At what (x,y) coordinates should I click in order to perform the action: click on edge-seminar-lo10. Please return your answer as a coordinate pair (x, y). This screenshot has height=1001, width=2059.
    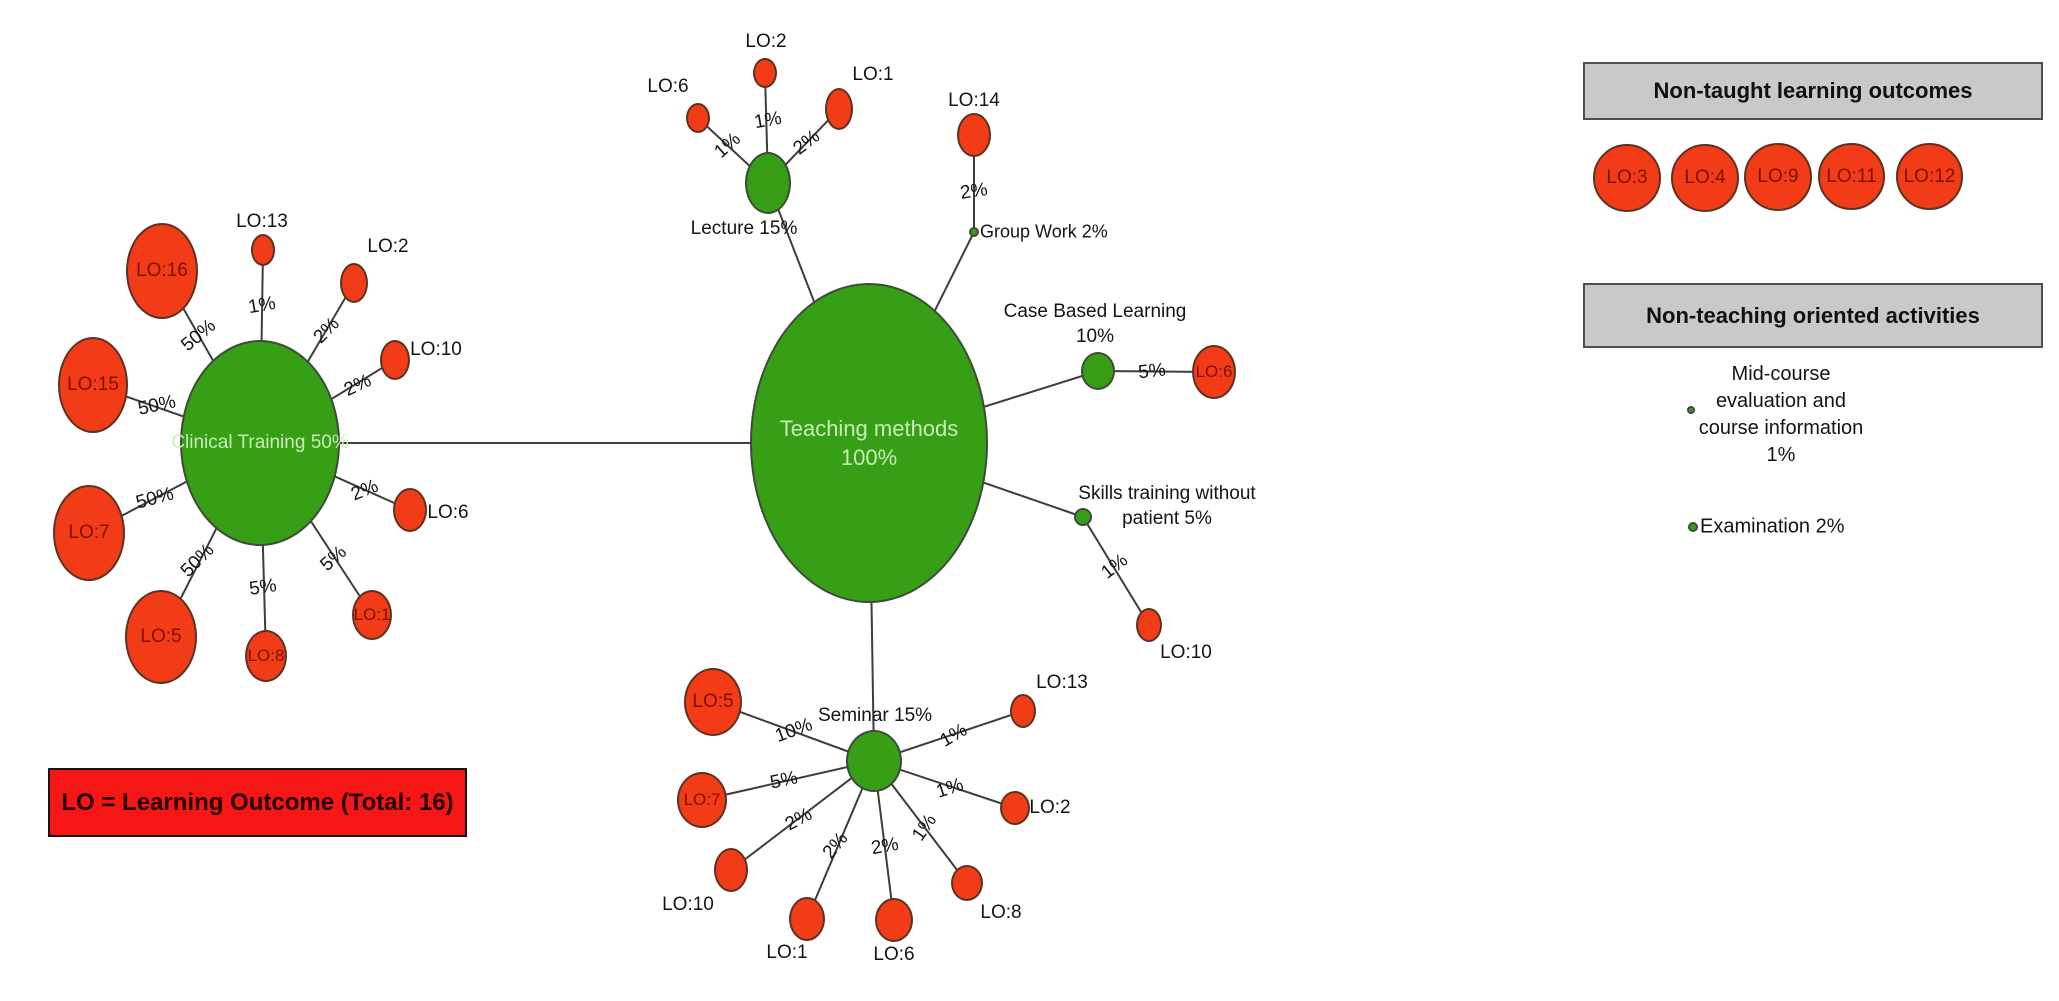
    Looking at the image, I should click on (802, 815).